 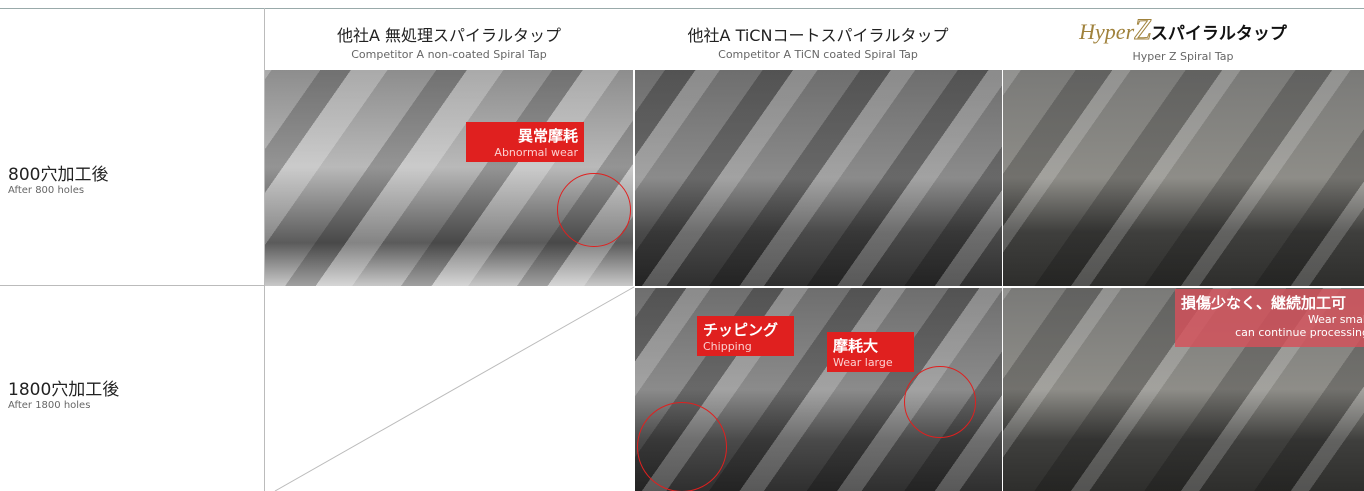 I want to click on callout-sublabel: can continue processing, so click(x=1299, y=332).